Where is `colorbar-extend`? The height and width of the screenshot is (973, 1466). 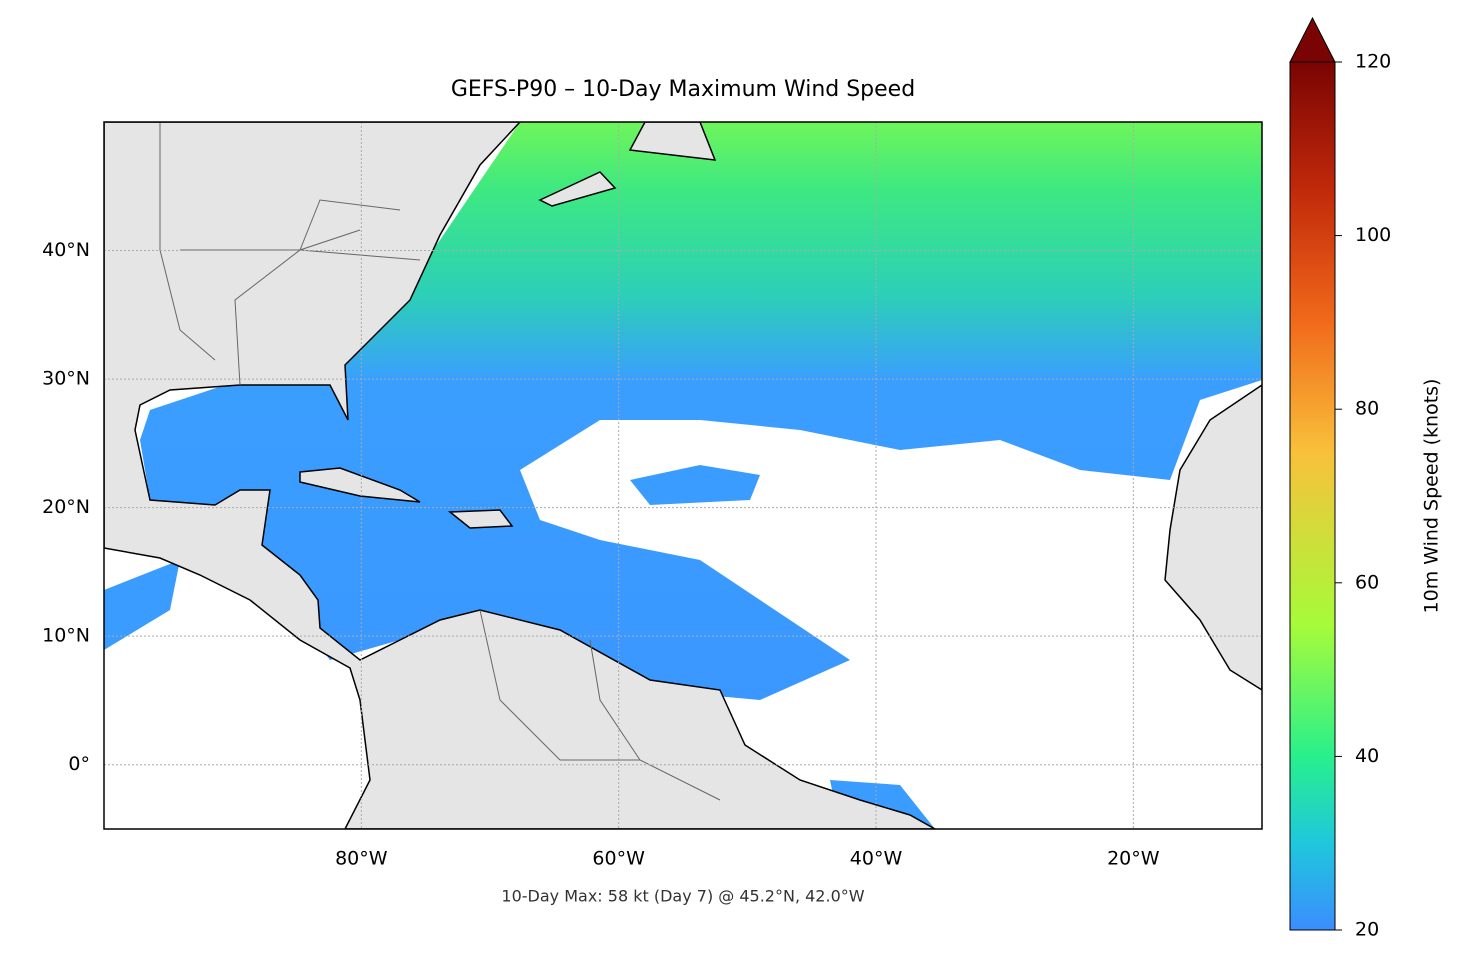
colorbar-extend is located at coordinates (1312, 39).